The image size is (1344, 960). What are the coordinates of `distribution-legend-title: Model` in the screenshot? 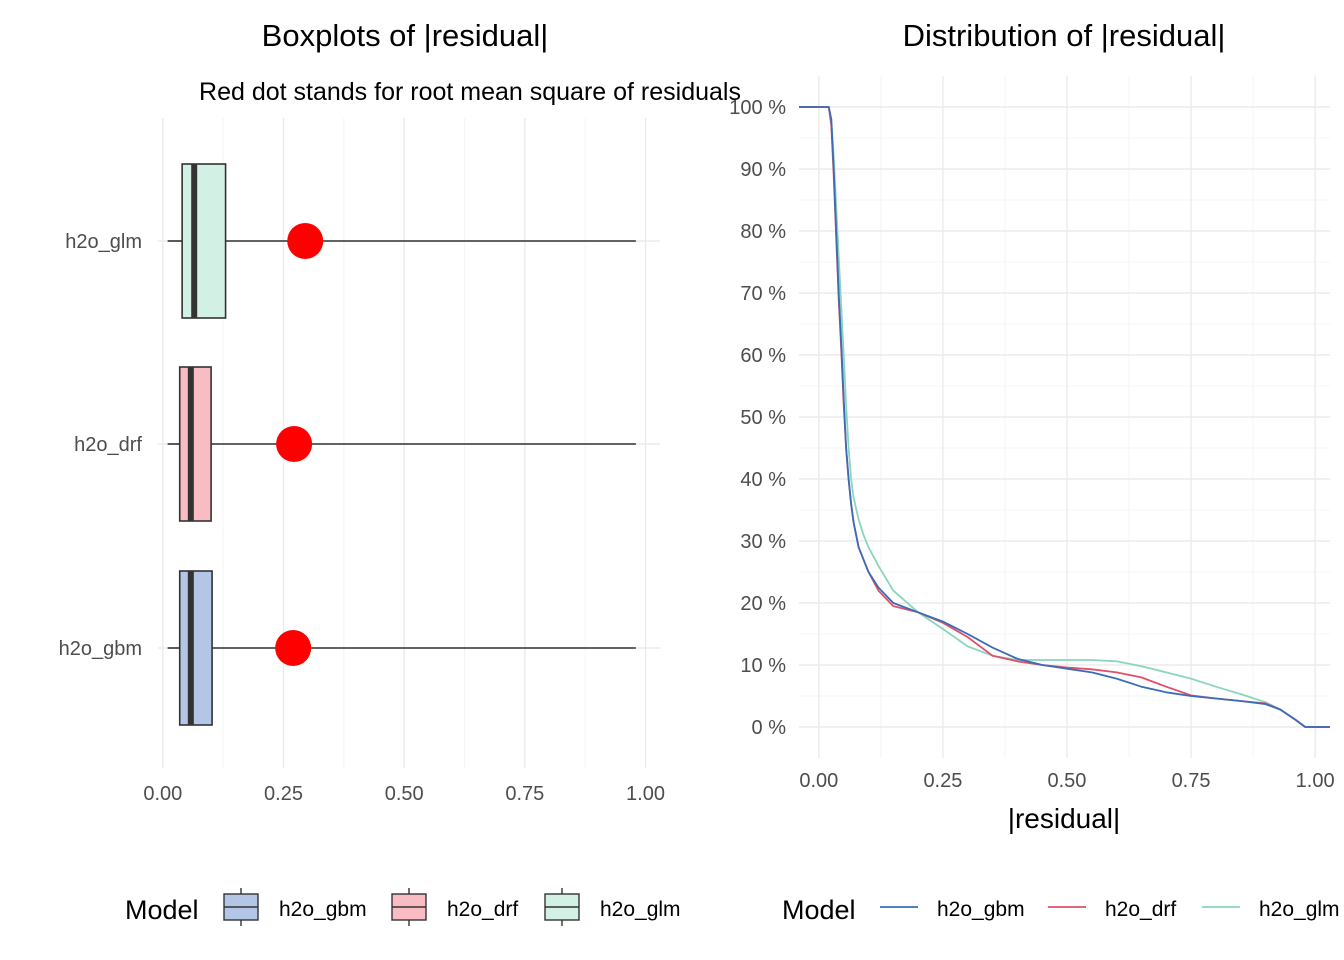 It's located at (819, 910).